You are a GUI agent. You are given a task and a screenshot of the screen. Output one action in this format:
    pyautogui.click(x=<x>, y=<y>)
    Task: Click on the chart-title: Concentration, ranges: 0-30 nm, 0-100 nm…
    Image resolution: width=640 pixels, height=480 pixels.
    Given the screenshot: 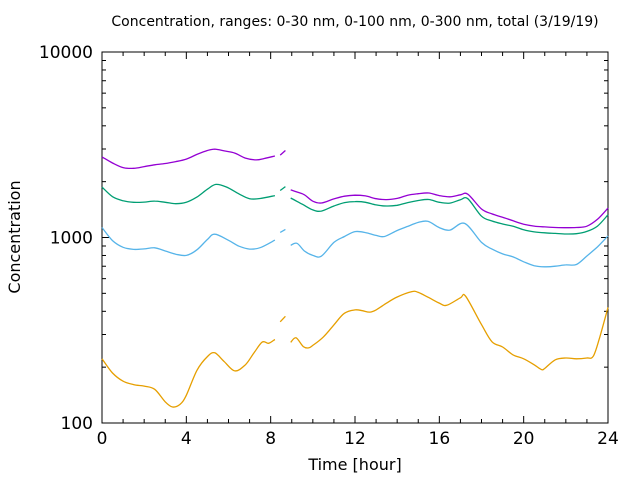 What is the action you would take?
    pyautogui.click(x=354, y=22)
    